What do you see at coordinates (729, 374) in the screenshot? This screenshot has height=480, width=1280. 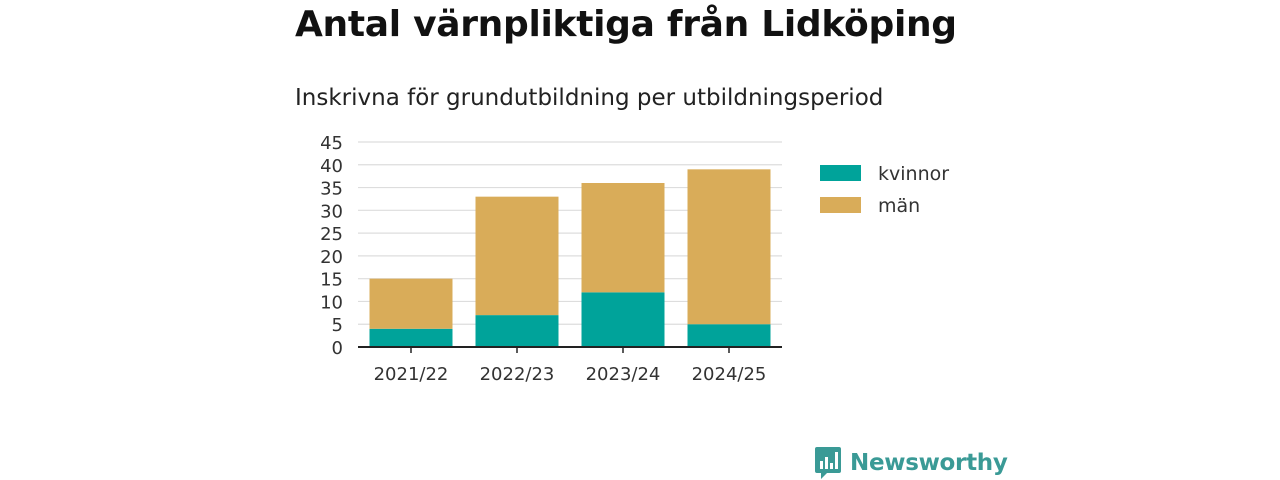 I see `x-tick-label: 2024/25` at bounding box center [729, 374].